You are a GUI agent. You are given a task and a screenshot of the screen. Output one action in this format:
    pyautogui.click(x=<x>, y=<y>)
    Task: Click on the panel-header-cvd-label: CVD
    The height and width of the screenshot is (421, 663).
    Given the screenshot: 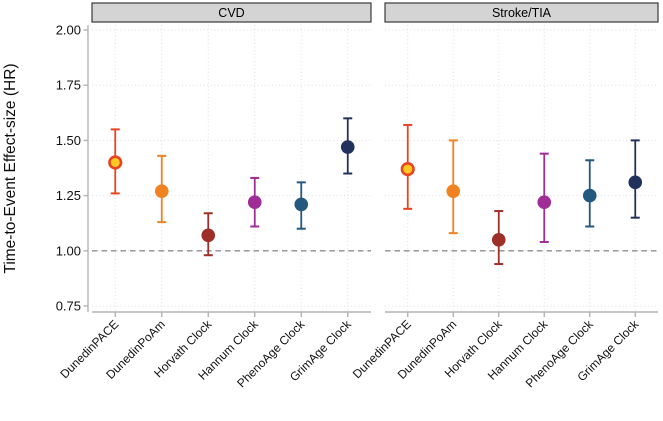 What is the action you would take?
    pyautogui.click(x=231, y=13)
    